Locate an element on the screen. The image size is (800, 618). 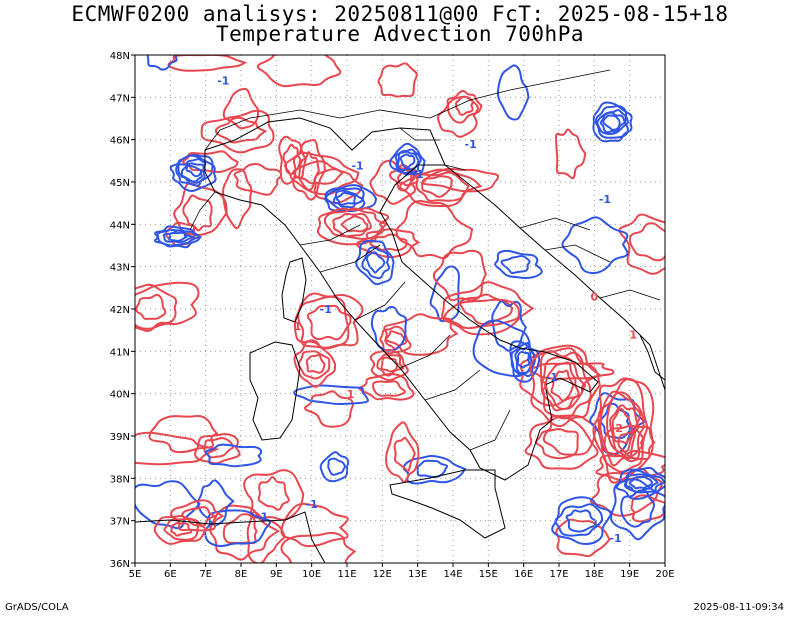
software-credit: GrADS/COLA is located at coordinates (37, 607).